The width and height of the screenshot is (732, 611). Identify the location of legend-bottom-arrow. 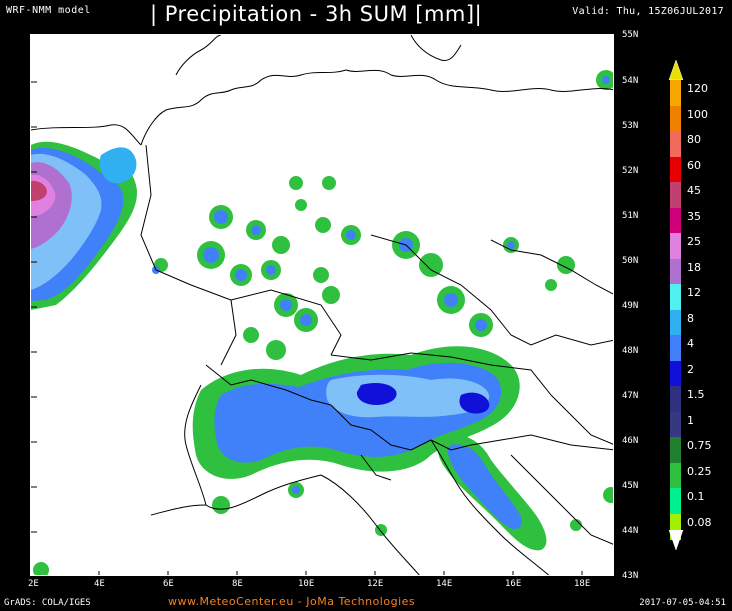
(676, 540).